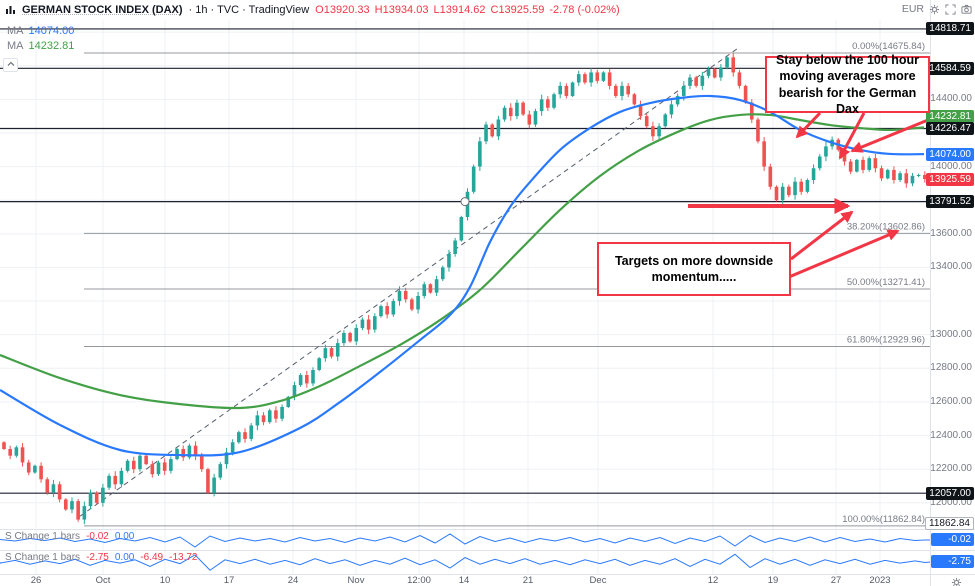 Image resolution: width=975 pixels, height=586 pixels. What do you see at coordinates (886, 226) in the screenshot?
I see `fib-label: 38.20%(13602.86)` at bounding box center [886, 226].